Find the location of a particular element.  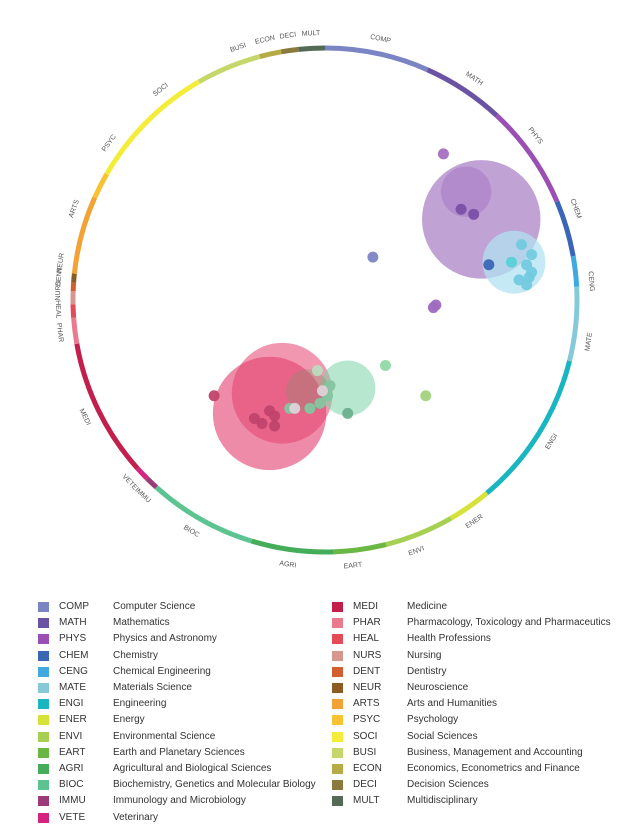

legend-item-mate: MATE Materials Science is located at coordinates (183, 688).